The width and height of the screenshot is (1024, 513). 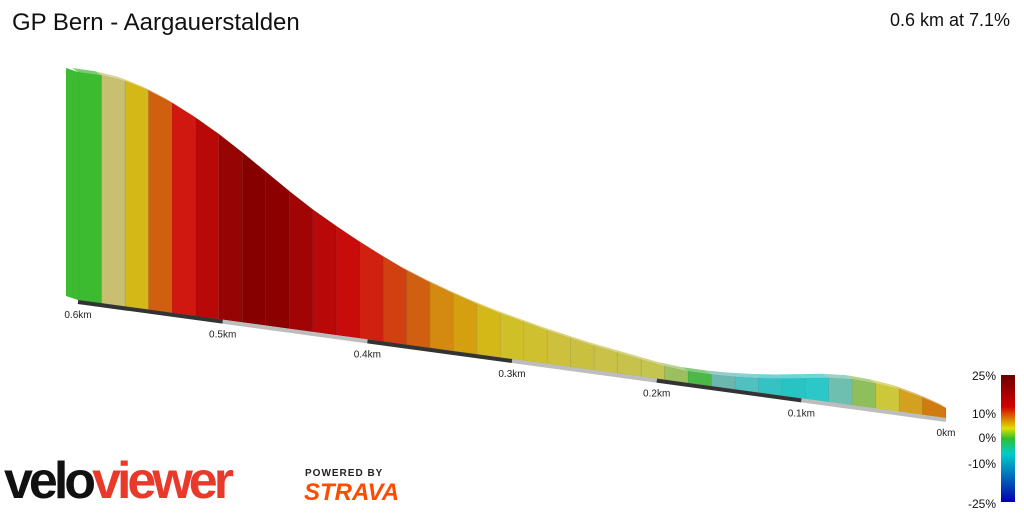 What do you see at coordinates (367, 354) in the screenshot?
I see `x-tick-label: 0.4km` at bounding box center [367, 354].